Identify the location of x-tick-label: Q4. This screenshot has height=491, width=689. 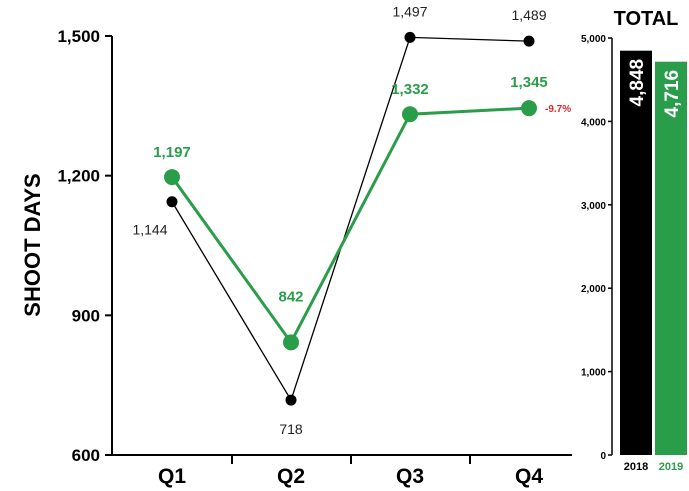
(529, 476).